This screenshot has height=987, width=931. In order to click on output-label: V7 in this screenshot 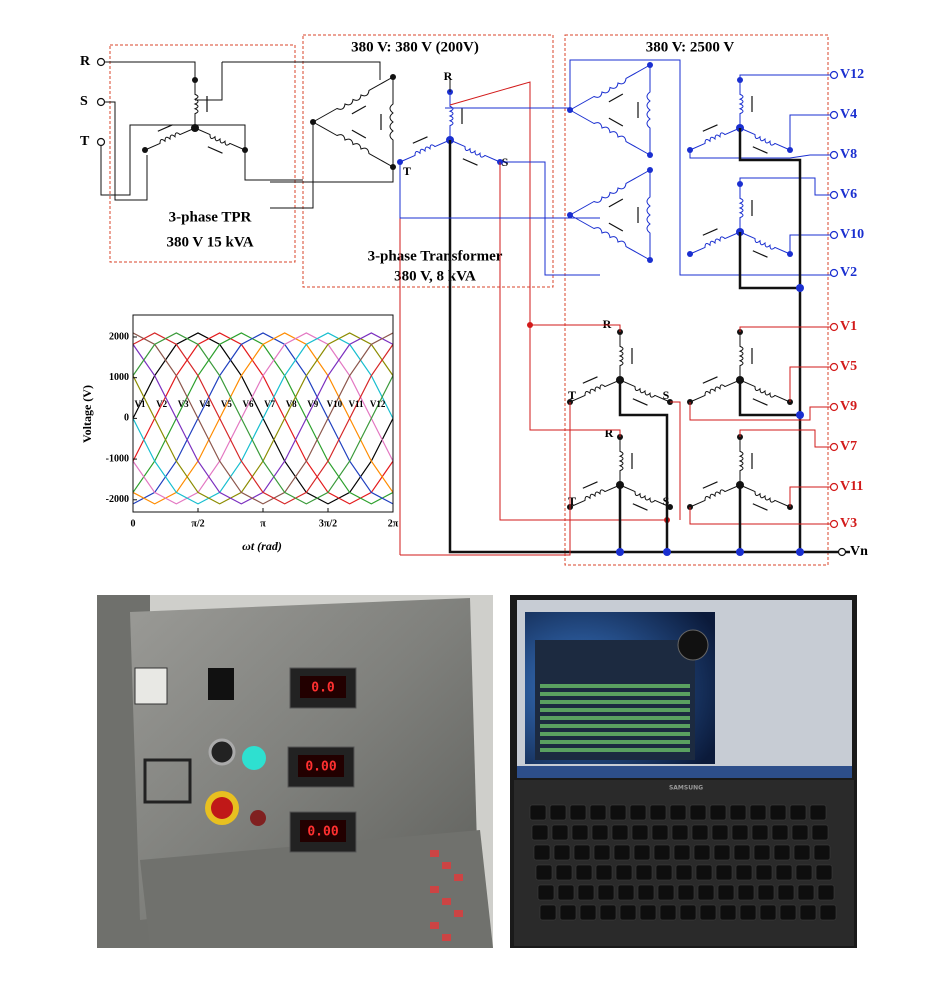, I will do `click(848, 446)`.